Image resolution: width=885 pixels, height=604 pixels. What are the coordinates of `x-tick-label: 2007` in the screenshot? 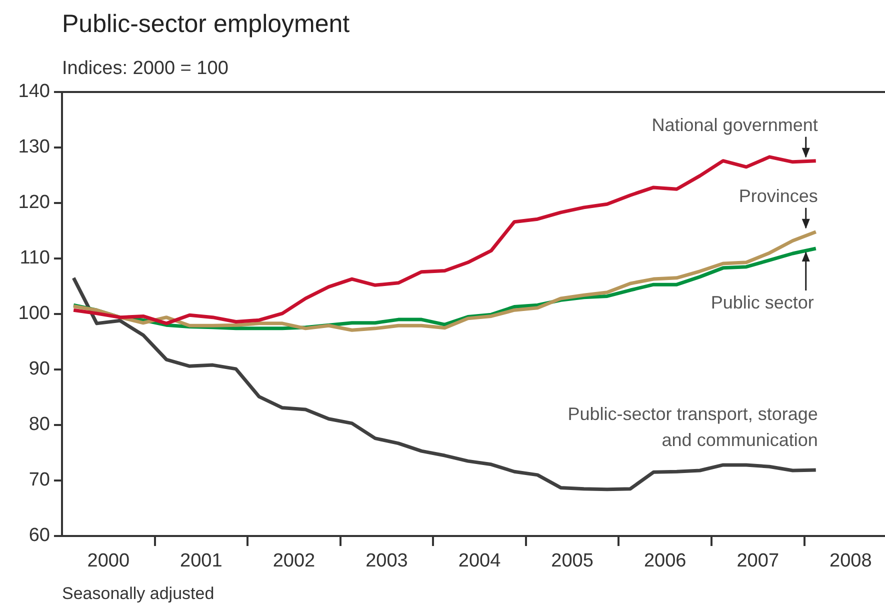 It's located at (758, 561).